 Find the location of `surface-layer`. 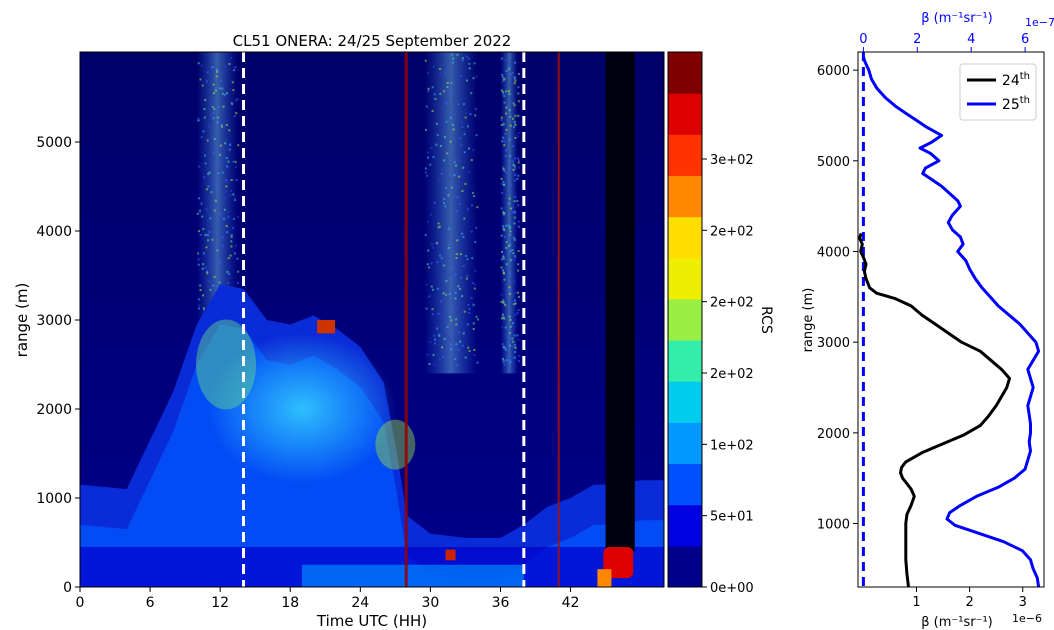

surface-layer is located at coordinates (412, 575).